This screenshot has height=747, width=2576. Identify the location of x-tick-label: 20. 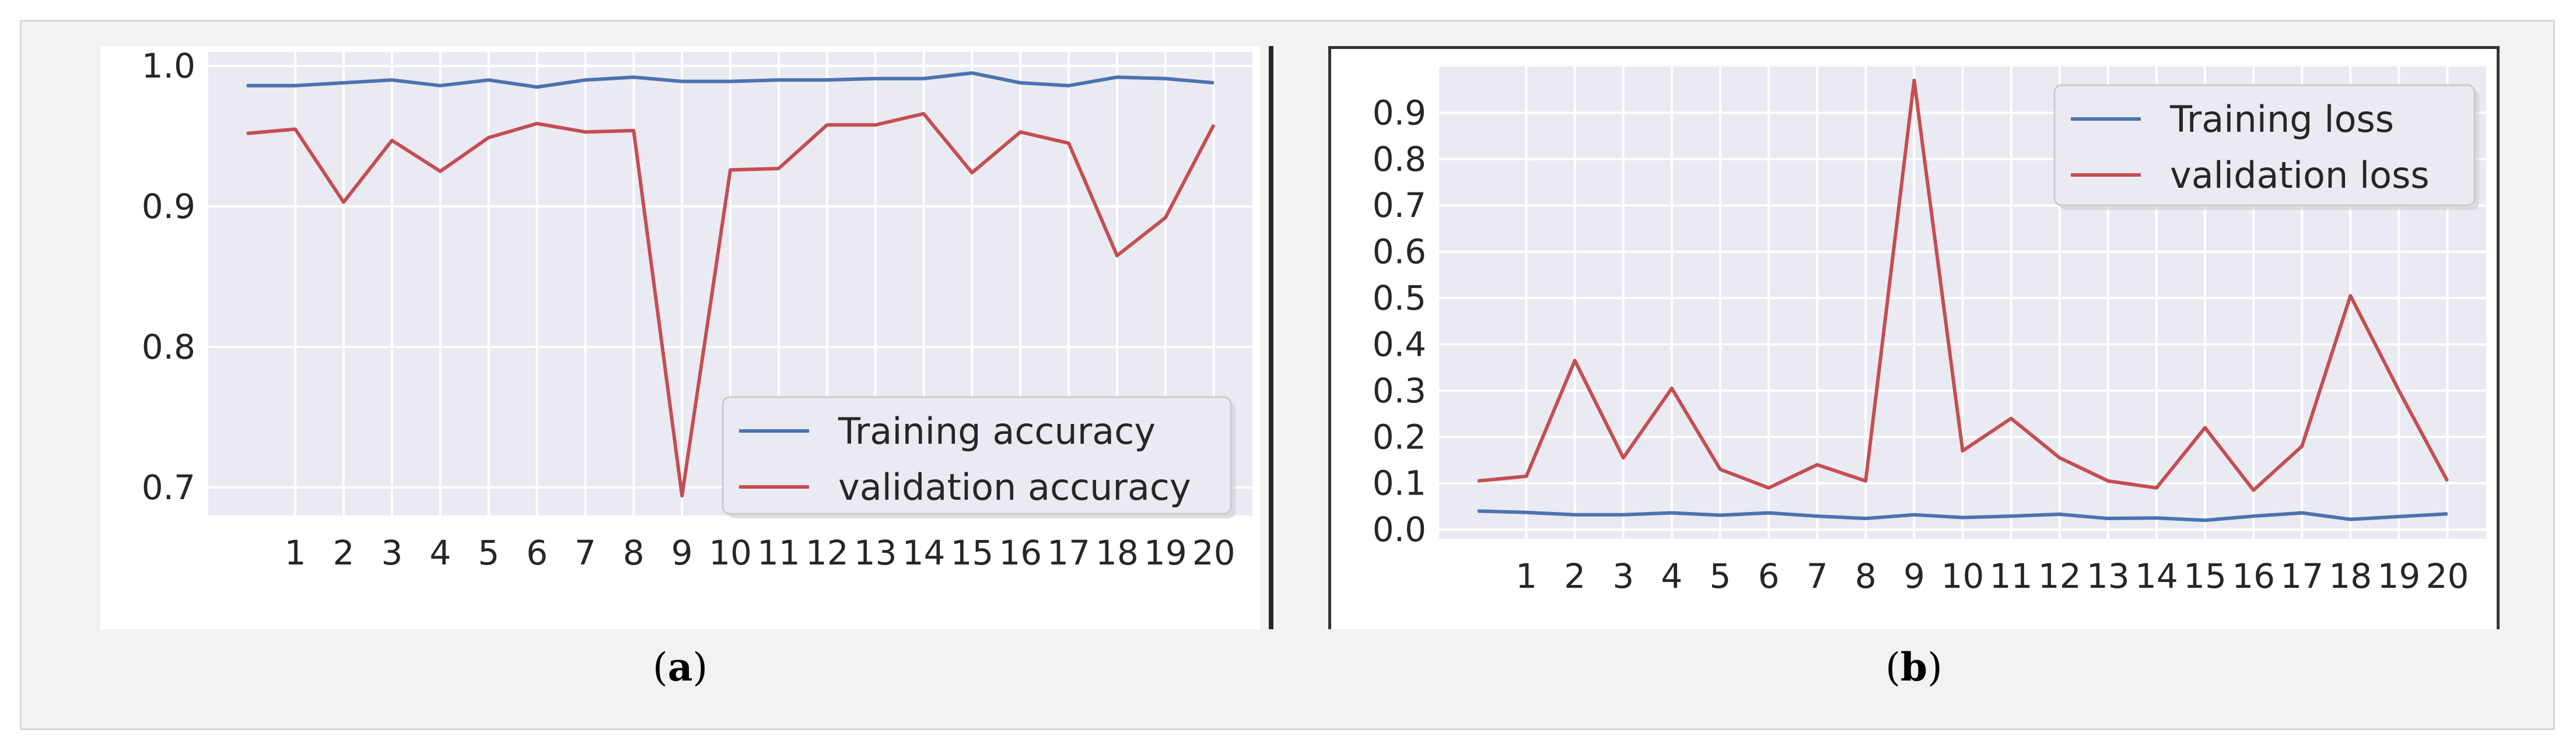
(1214, 553).